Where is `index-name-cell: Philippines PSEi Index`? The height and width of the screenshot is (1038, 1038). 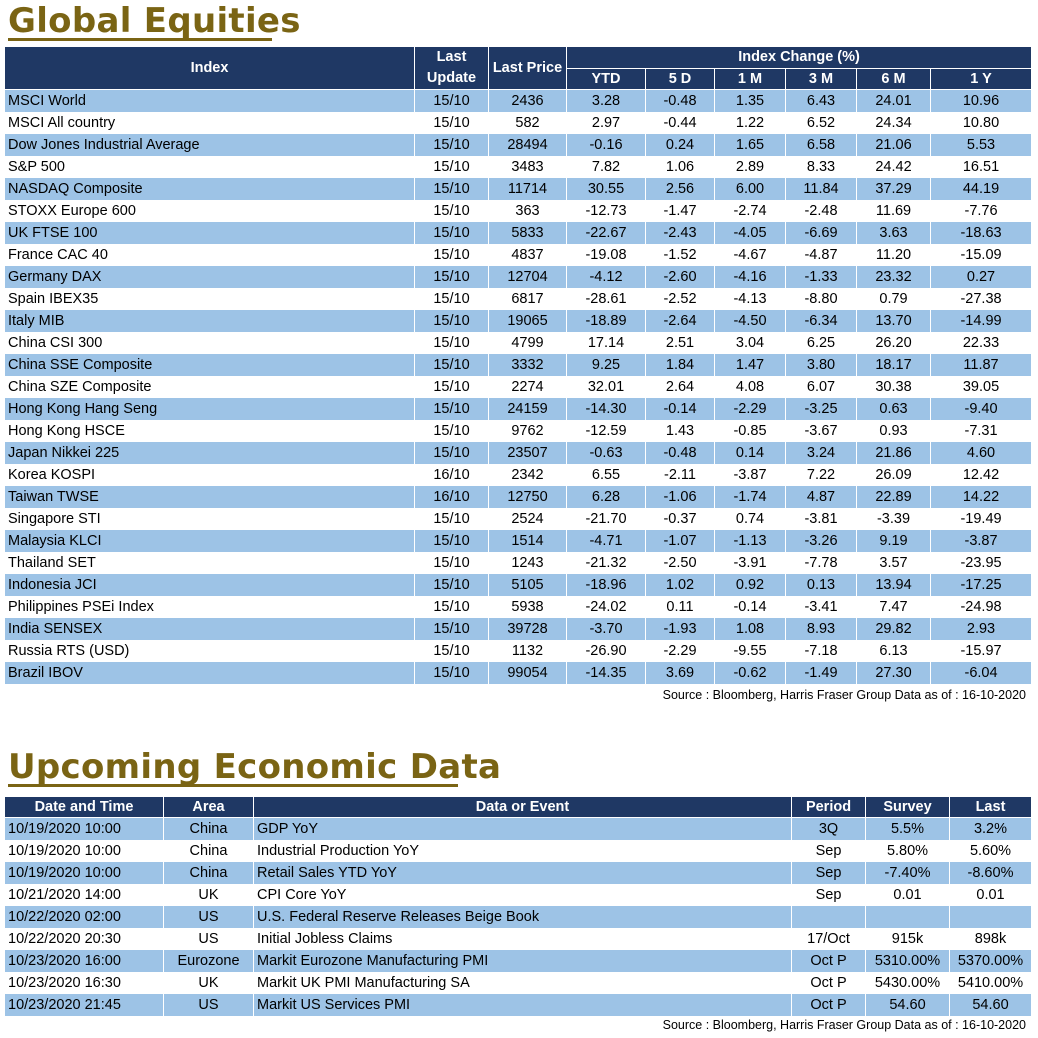 index-name-cell: Philippines PSEi Index is located at coordinates (209, 607).